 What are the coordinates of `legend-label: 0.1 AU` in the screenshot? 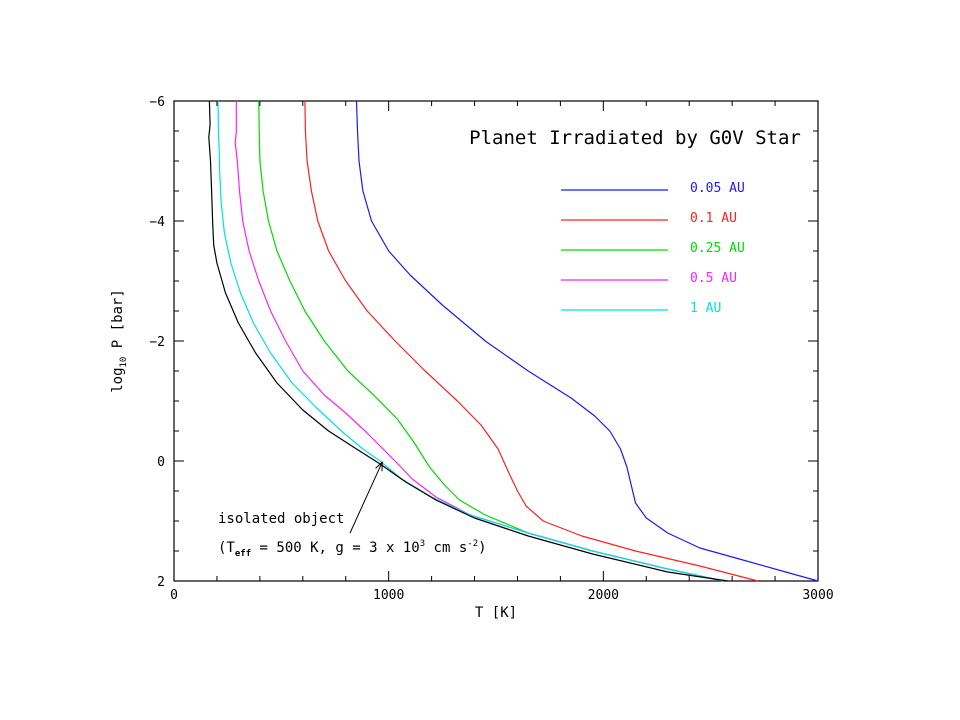 It's located at (713, 218).